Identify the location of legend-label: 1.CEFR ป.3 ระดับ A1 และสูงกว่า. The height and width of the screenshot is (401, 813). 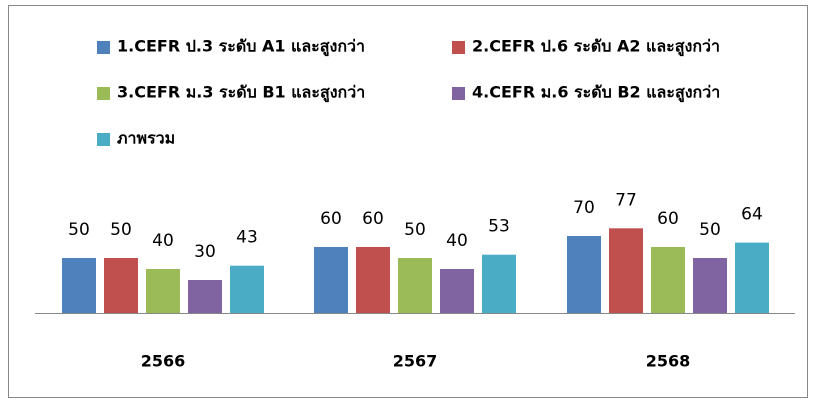
(241, 47).